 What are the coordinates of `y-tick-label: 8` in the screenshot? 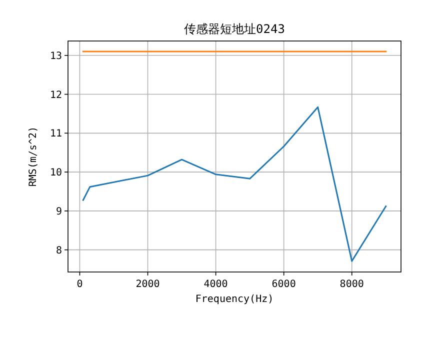 It's located at (59, 250).